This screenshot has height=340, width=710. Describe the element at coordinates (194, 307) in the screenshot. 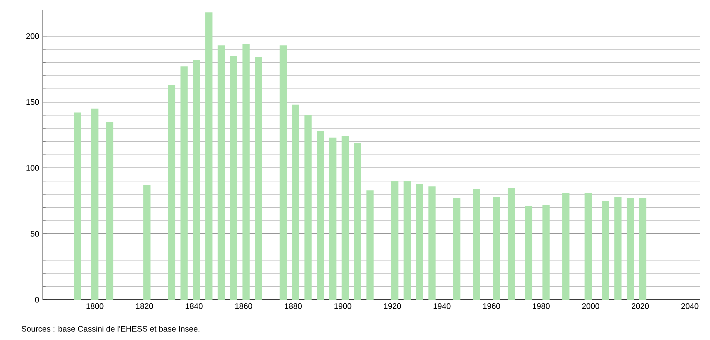

I see `x-tick-label: 1840` at that location.